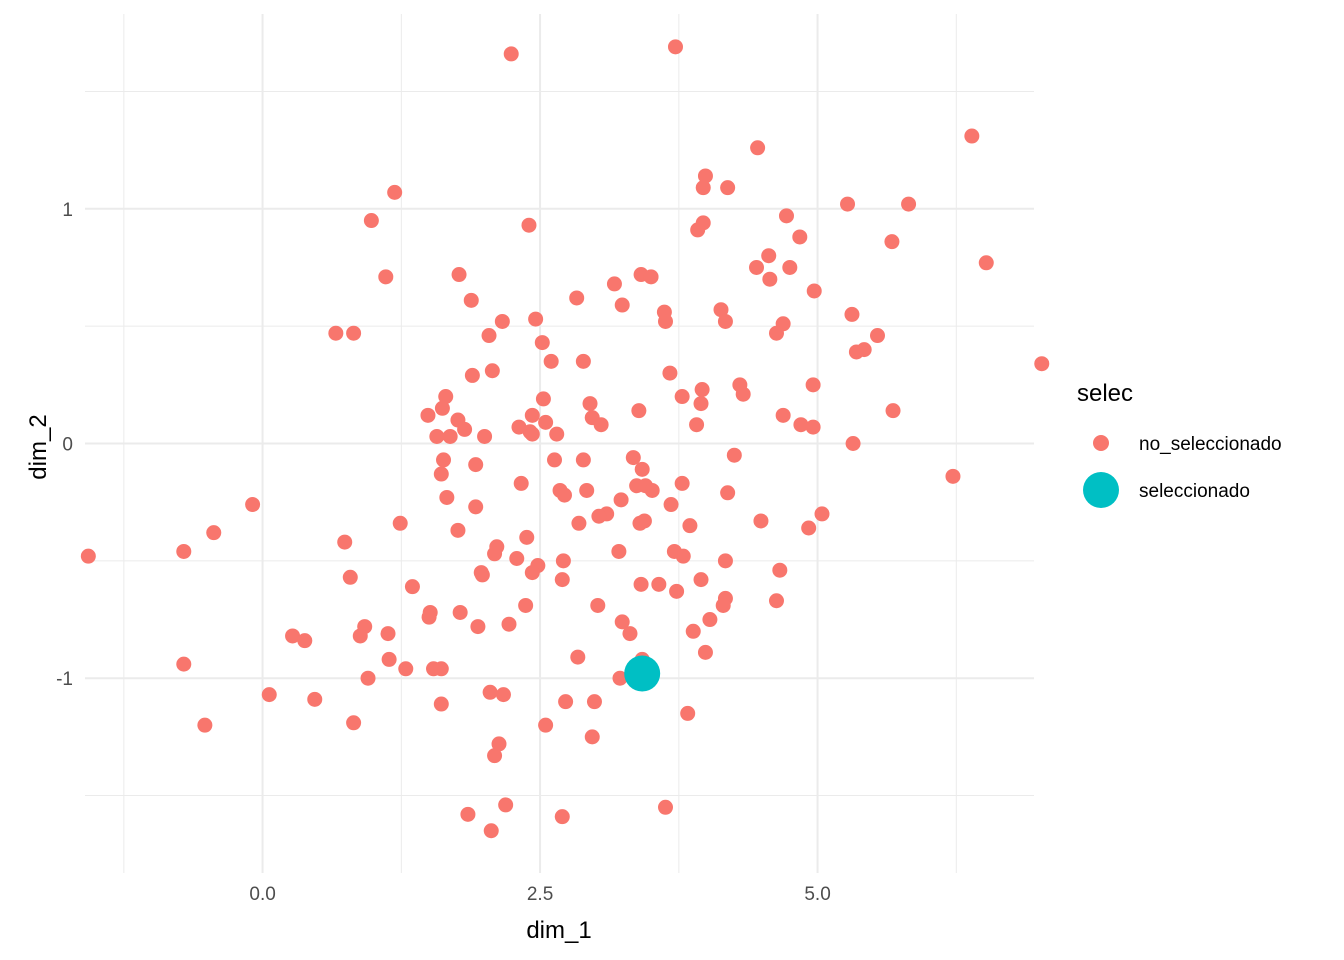 Image resolution: width=1344 pixels, height=960 pixels. I want to click on legend-title: selec, so click(1105, 393).